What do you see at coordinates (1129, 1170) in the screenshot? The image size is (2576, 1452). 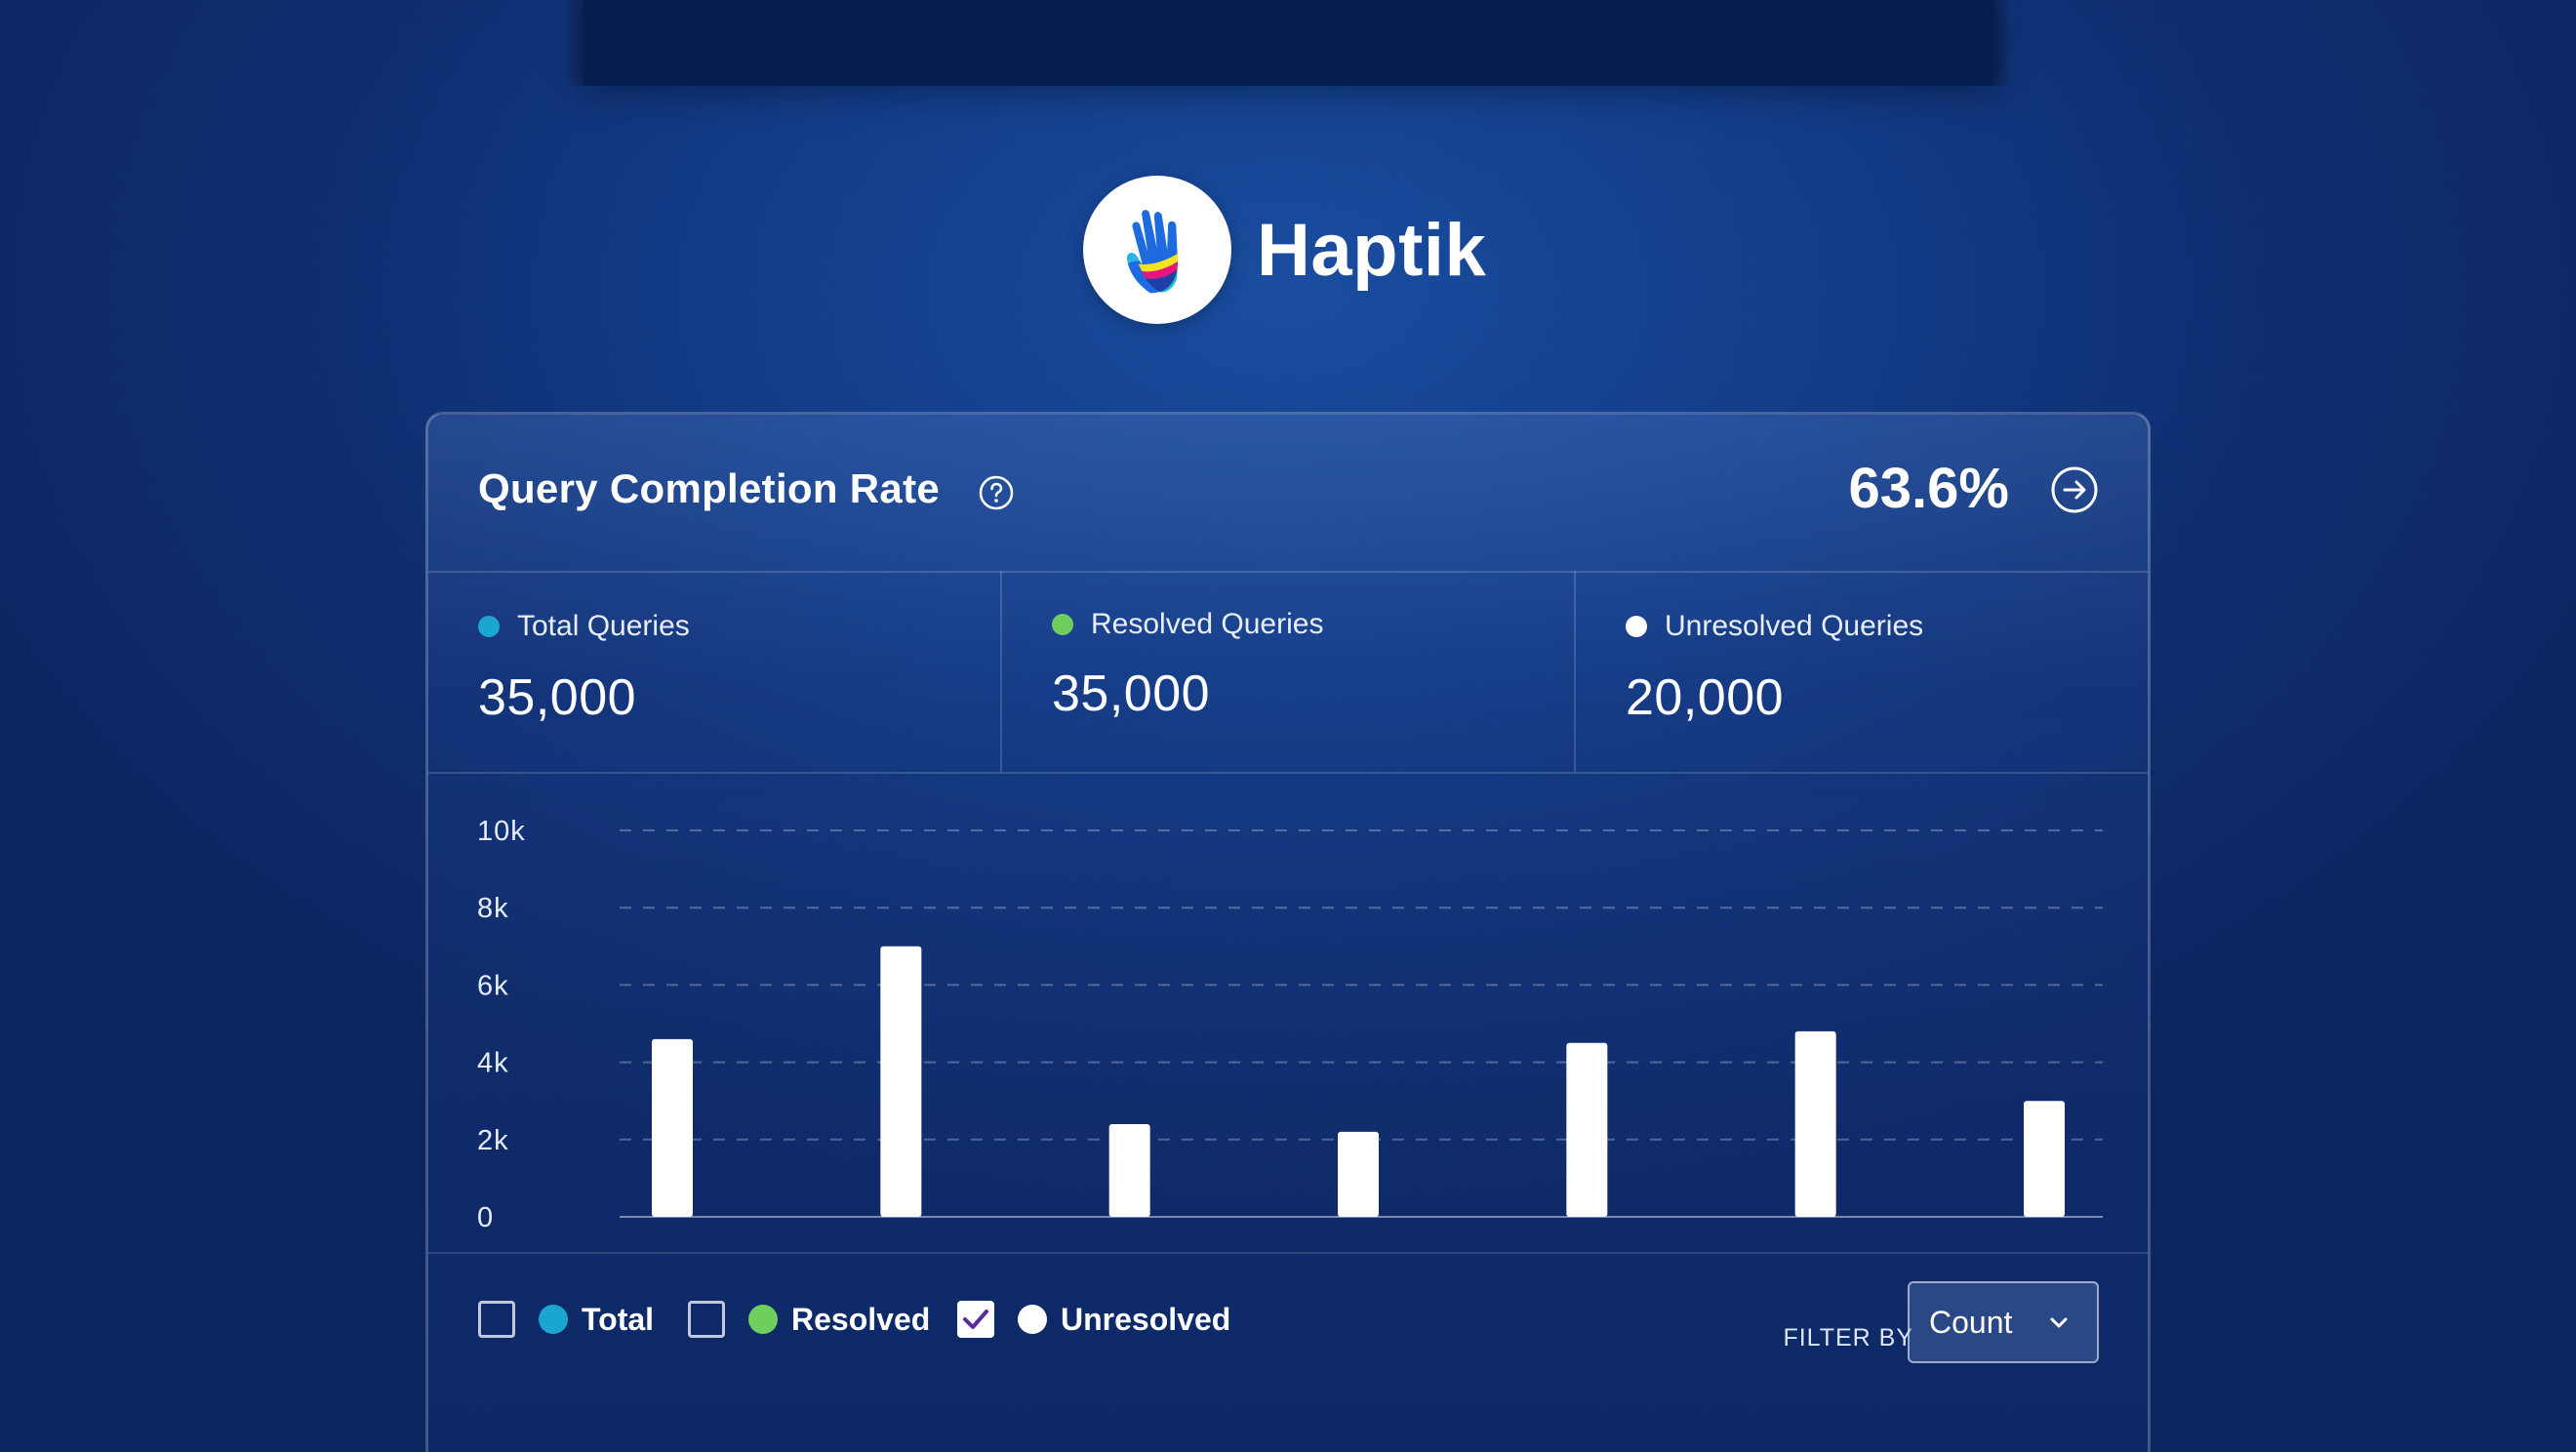 I see `bar-14-may` at bounding box center [1129, 1170].